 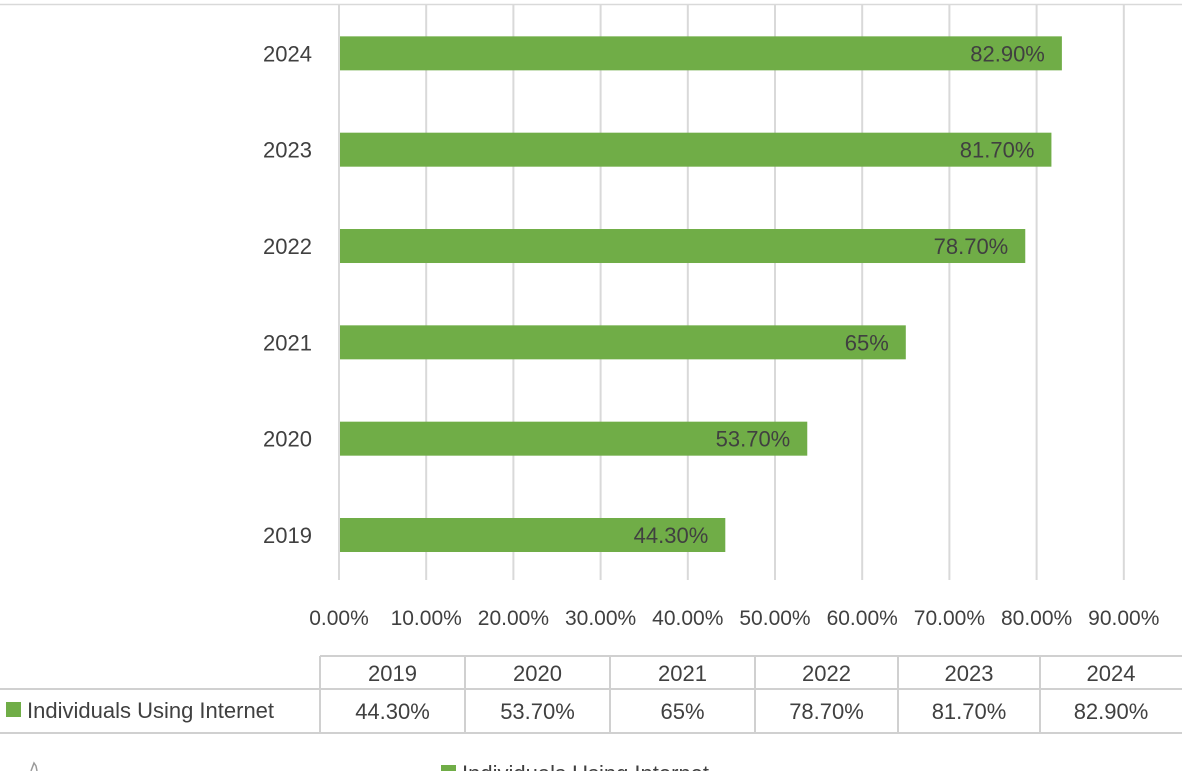 What do you see at coordinates (537, 711) in the screenshot?
I see `table-value-cell: 53.70%` at bounding box center [537, 711].